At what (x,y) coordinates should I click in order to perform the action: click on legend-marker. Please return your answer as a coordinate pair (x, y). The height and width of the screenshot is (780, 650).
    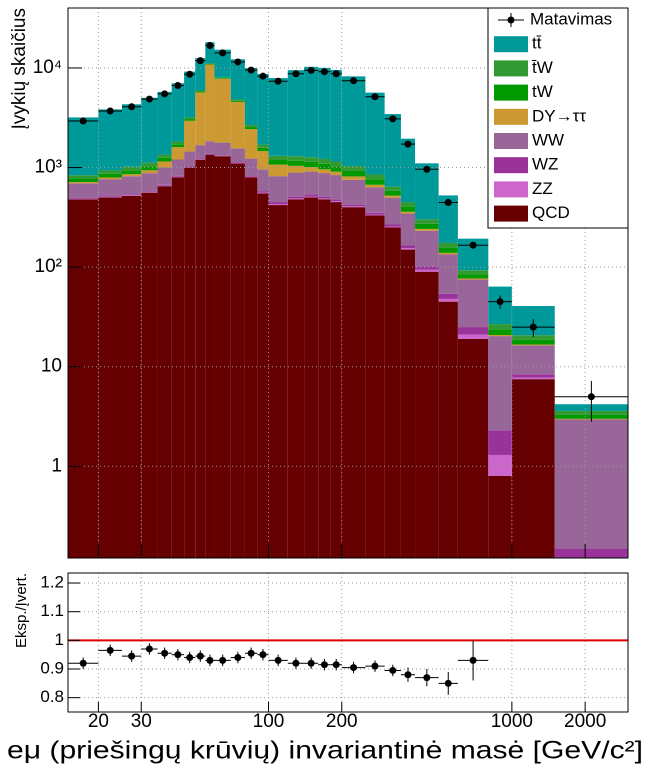
    Looking at the image, I should click on (511, 20).